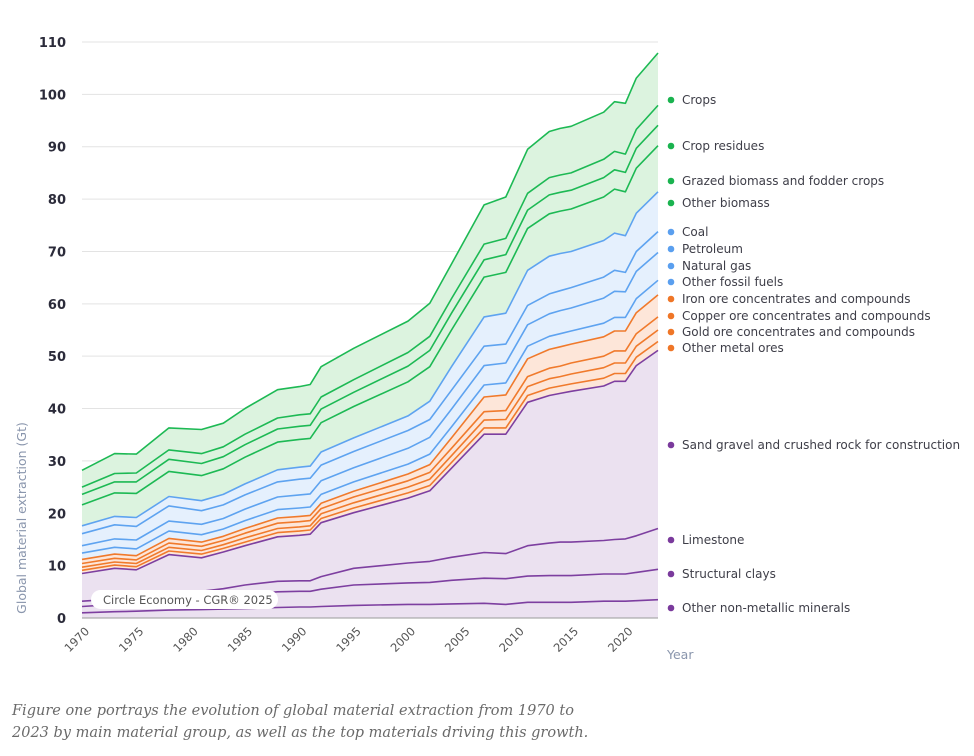 The width and height of the screenshot is (974, 756). I want to click on y-tick-label: 50, so click(57, 357).